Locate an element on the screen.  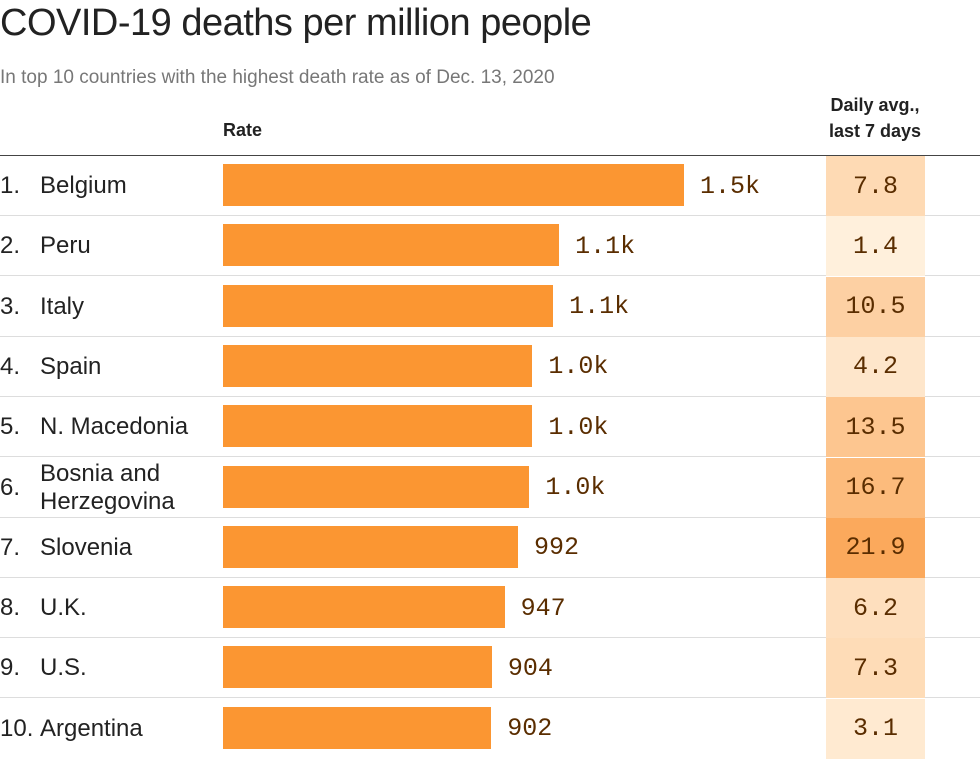
rank-label: 10. is located at coordinates (17, 728).